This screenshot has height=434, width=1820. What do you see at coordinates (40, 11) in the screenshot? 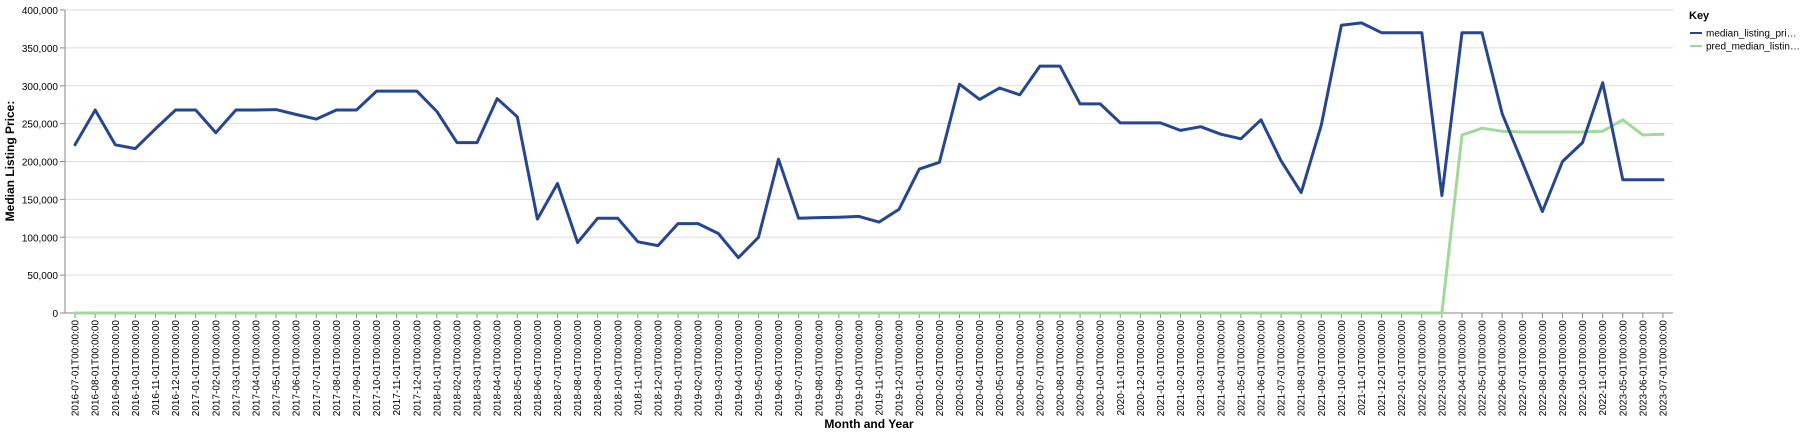
I see `y-tick-label: 400,000` at bounding box center [40, 11].